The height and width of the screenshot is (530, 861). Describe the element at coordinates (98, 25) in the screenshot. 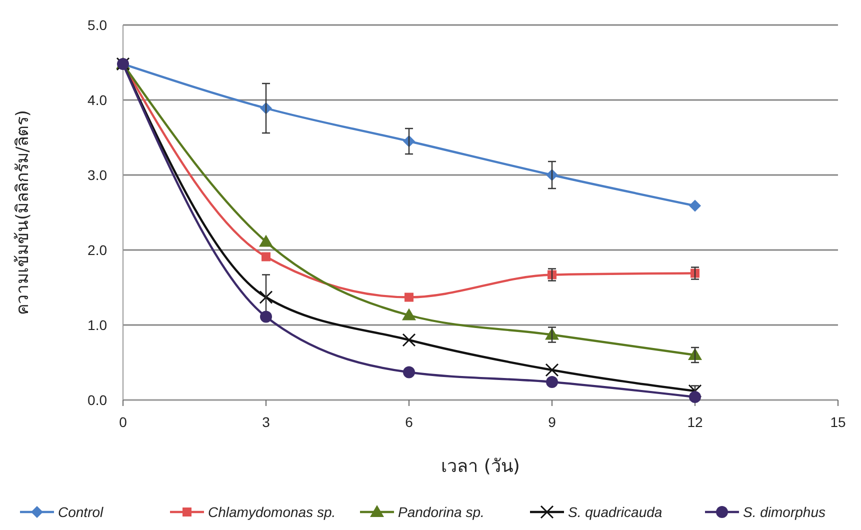

I see `y-tick-label: 5.0` at that location.